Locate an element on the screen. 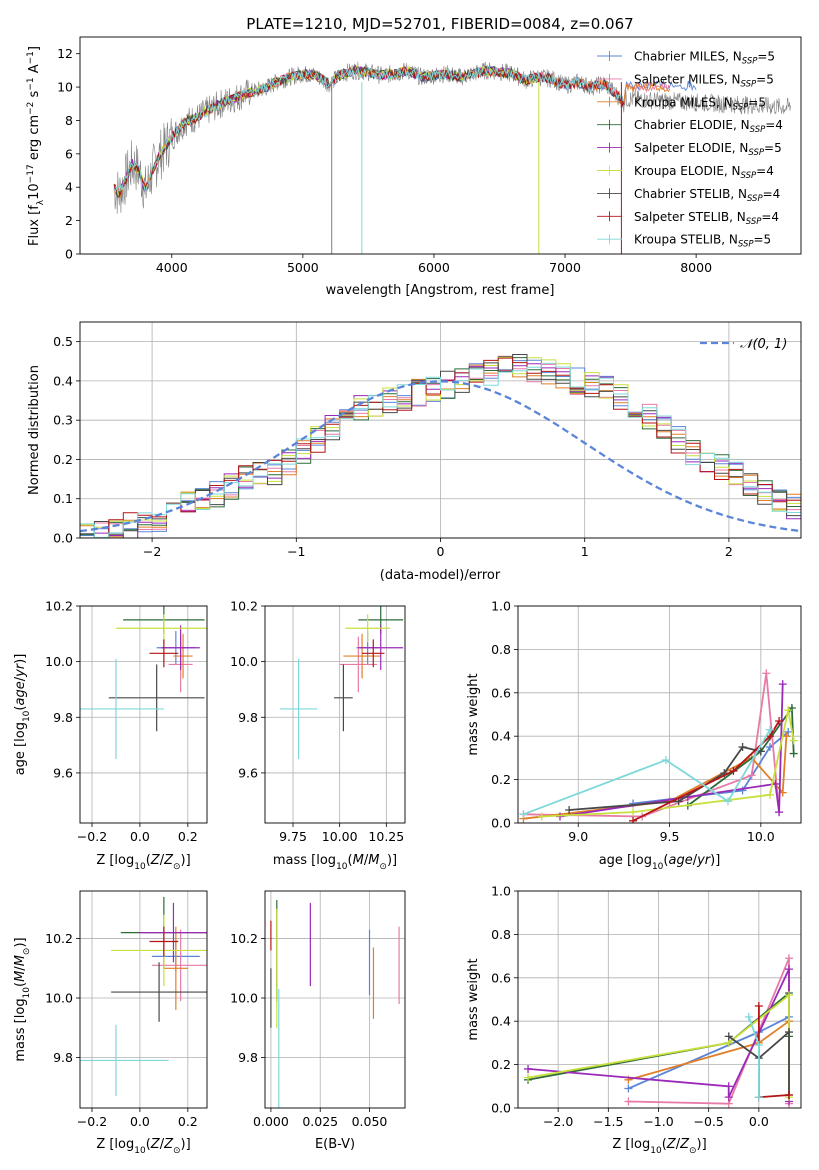 The image size is (819, 1170). x-tick-label: 0.025 is located at coordinates (320, 1121).